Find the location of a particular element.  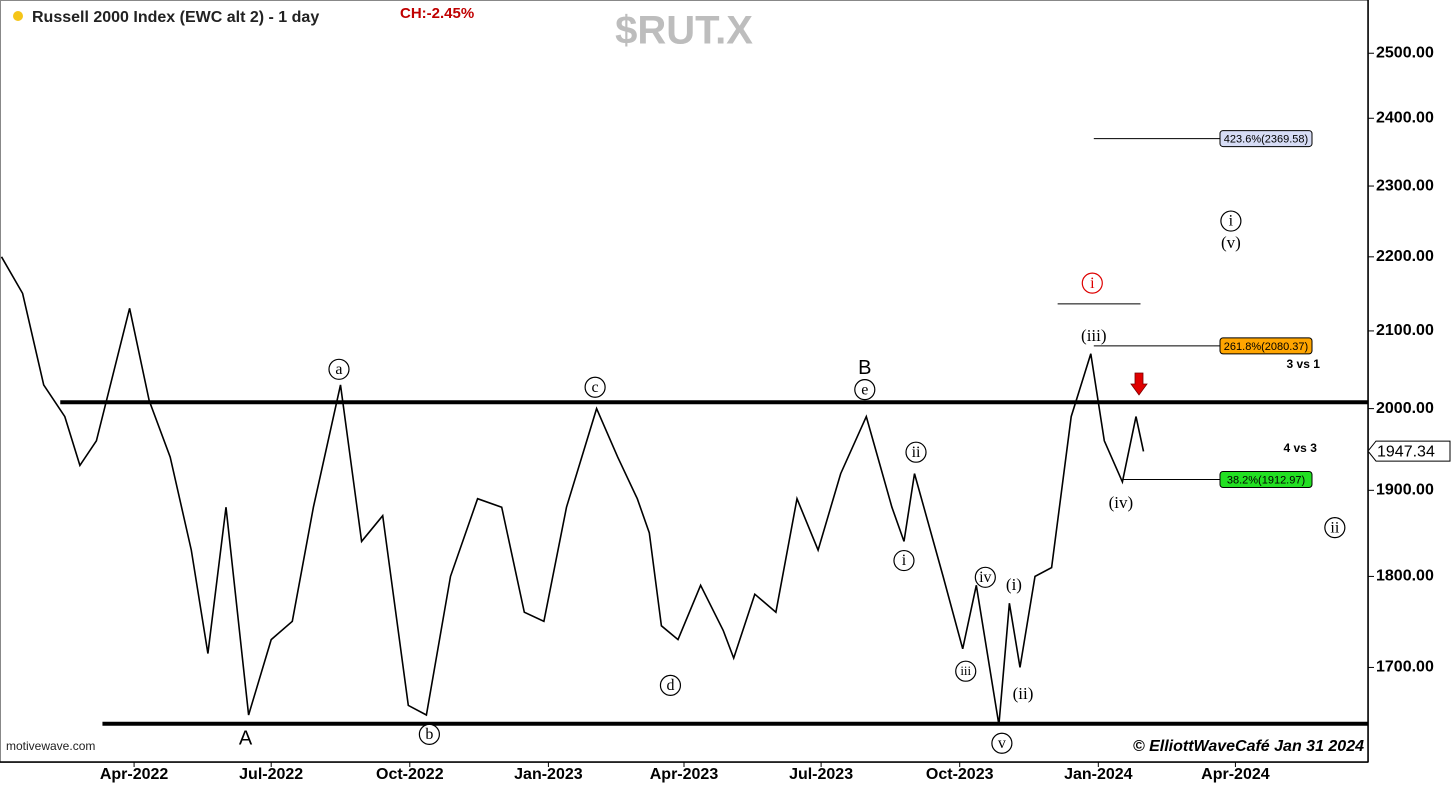

chart-title: Russell 2000 Index (EWC alt 2) - 1 day is located at coordinates (175, 17).